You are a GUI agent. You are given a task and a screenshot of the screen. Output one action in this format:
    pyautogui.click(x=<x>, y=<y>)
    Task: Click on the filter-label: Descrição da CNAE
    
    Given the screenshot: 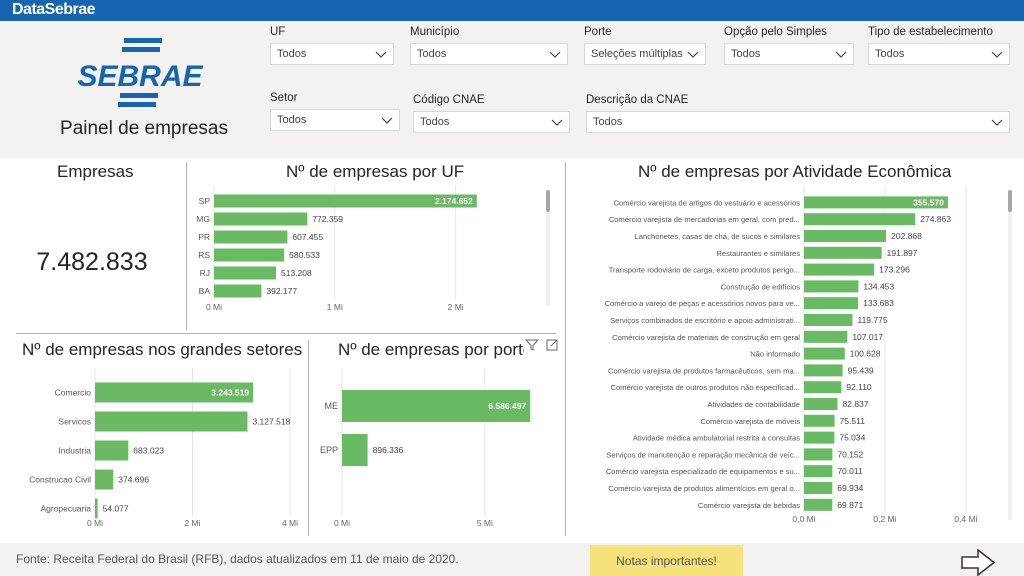 What is the action you would take?
    pyautogui.click(x=637, y=100)
    